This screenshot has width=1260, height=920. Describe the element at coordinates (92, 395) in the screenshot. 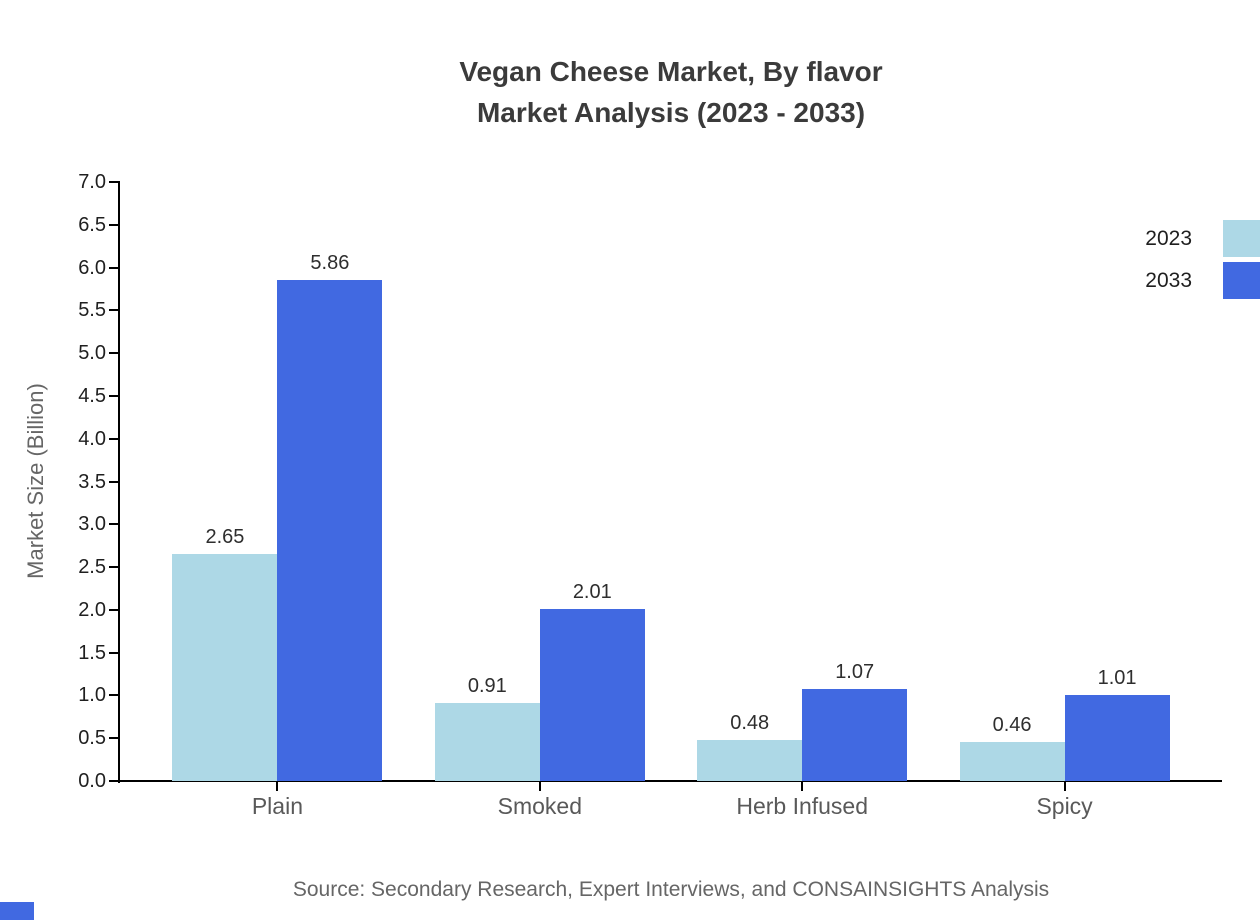

I see `y-tick-label: 4.5` at that location.